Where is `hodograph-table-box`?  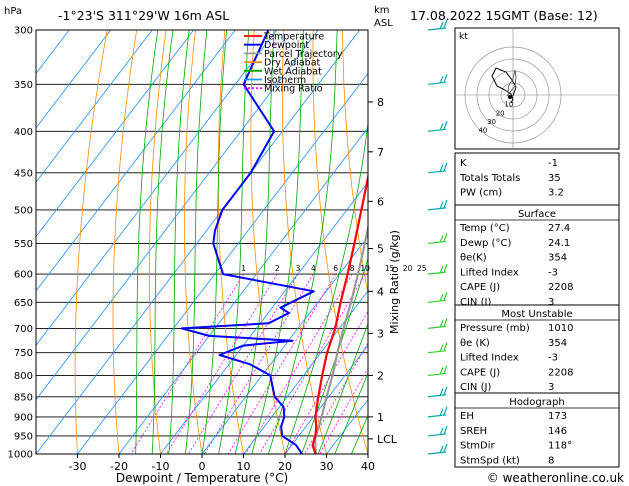
hodograph-table-box is located at coordinates (537, 430).